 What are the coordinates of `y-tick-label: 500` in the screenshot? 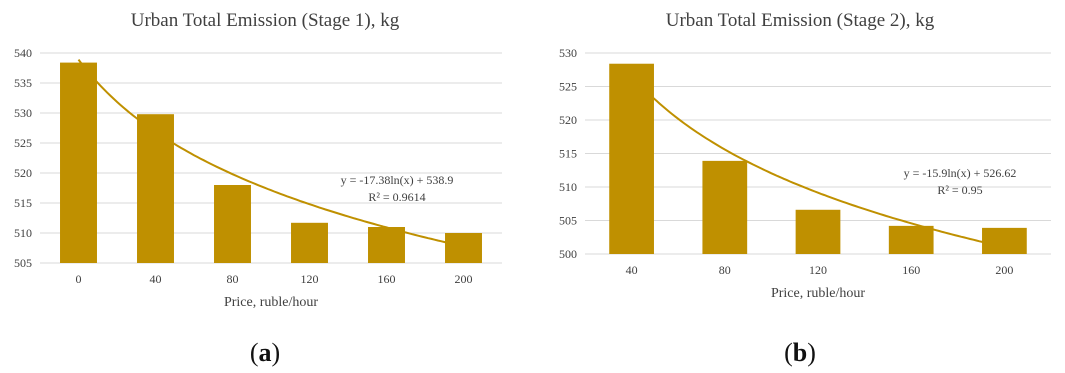 It's located at (568, 254).